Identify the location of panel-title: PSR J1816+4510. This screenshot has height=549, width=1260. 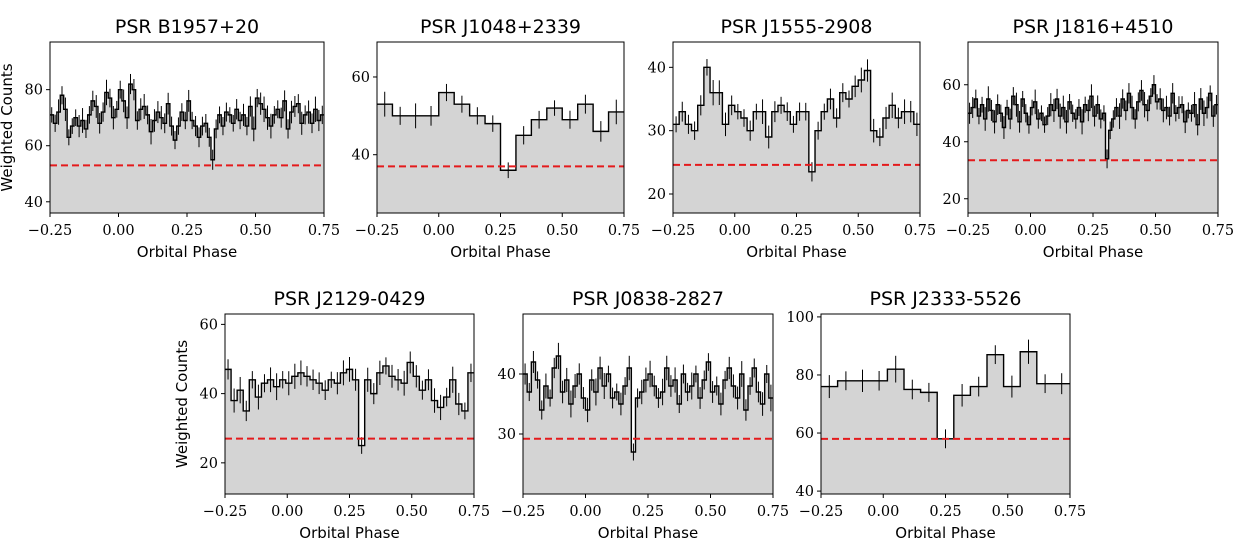
(1093, 27).